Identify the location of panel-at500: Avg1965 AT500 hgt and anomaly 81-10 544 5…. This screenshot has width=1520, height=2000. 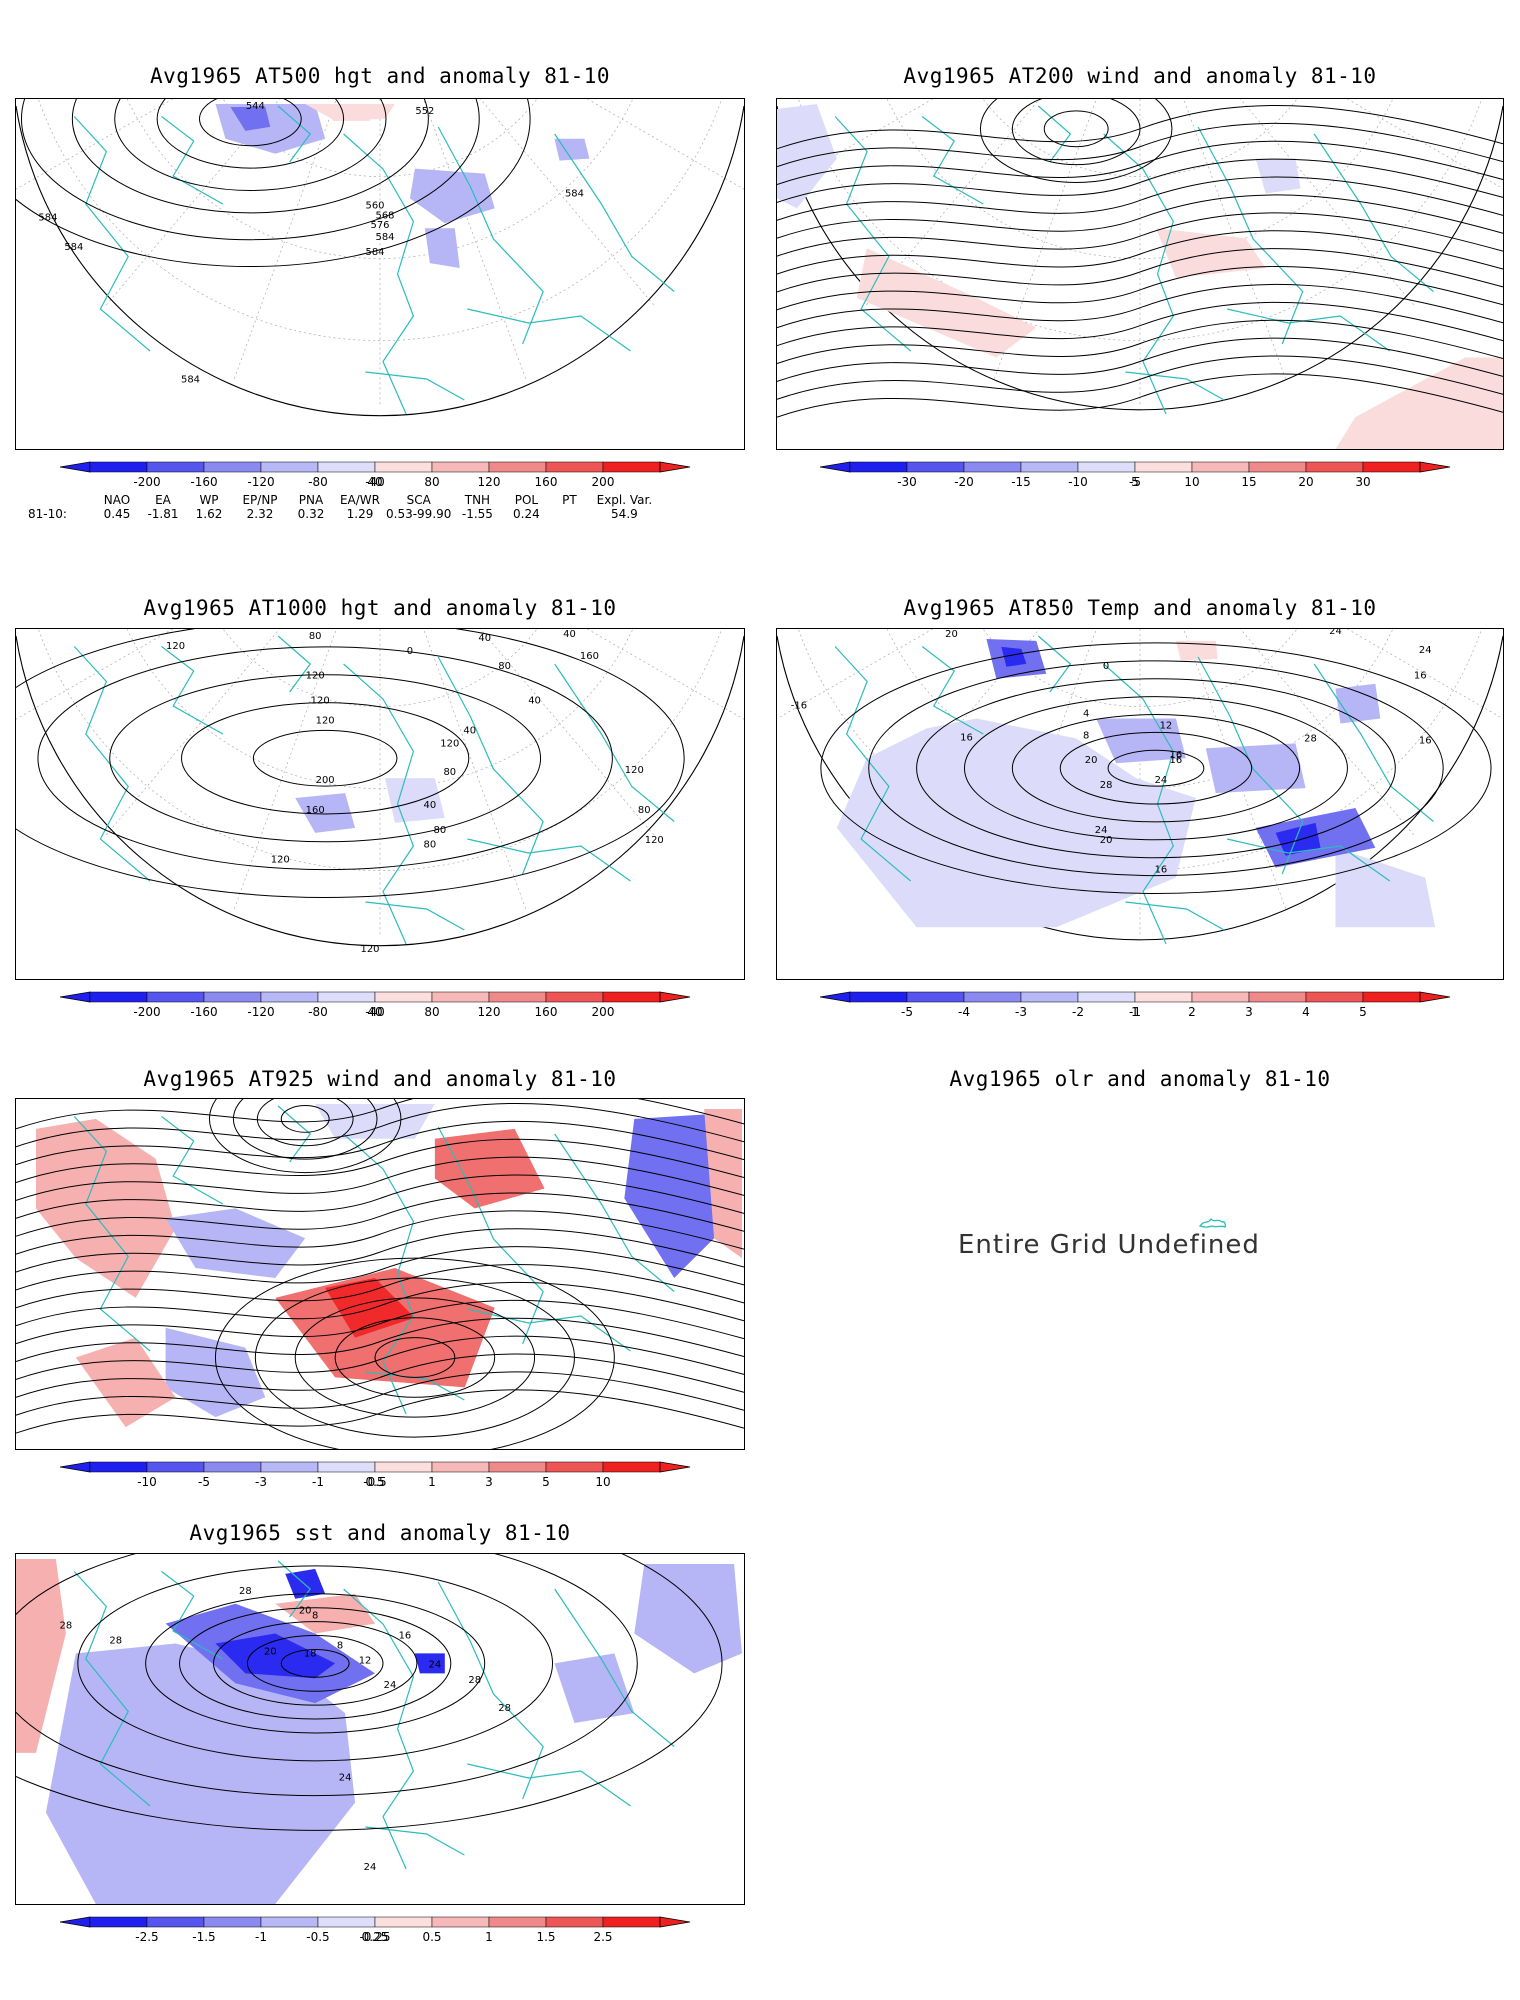
(380, 280).